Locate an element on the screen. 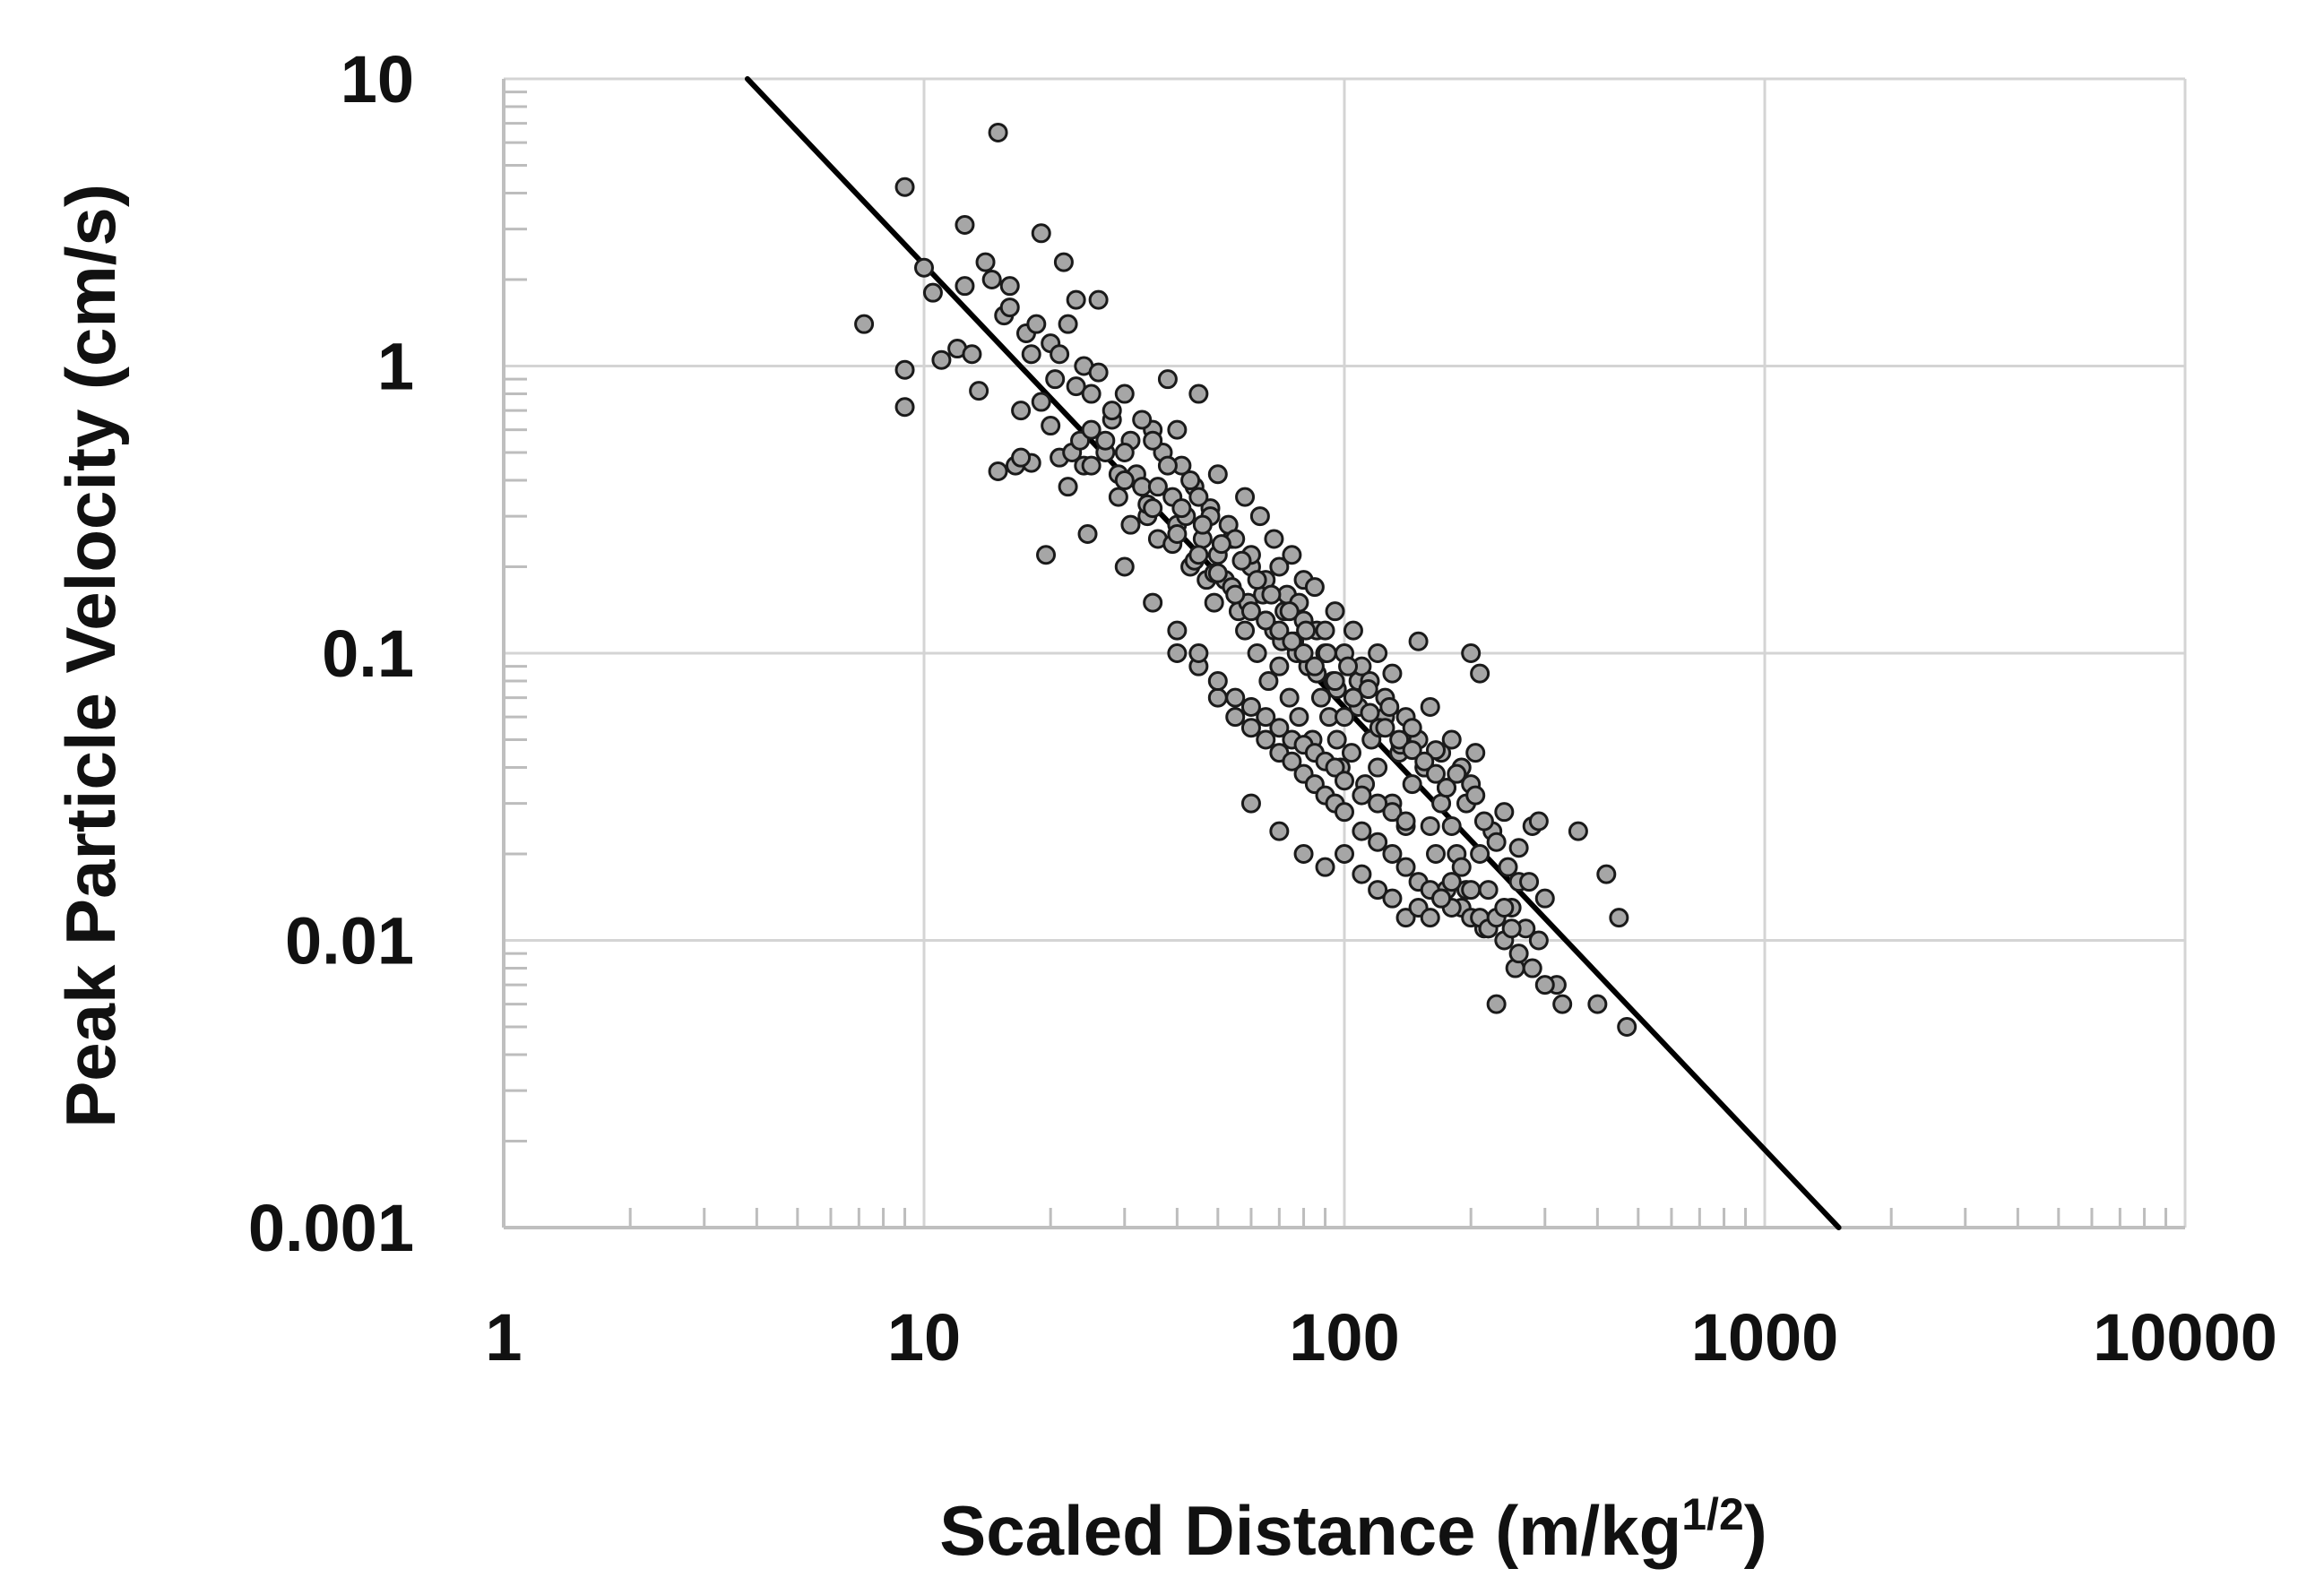 The width and height of the screenshot is (2324, 1586). x-tick-label: 10000 is located at coordinates (2185, 1337).